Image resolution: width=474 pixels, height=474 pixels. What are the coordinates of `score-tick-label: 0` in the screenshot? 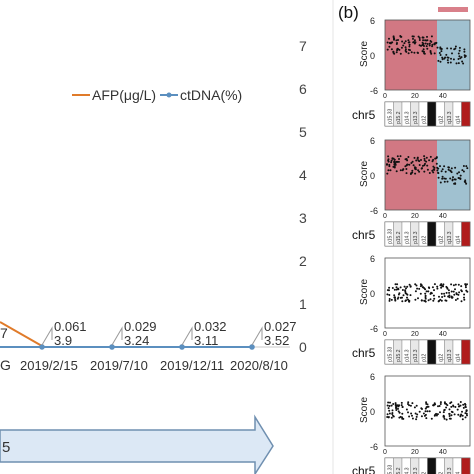 It's located at (372, 412).